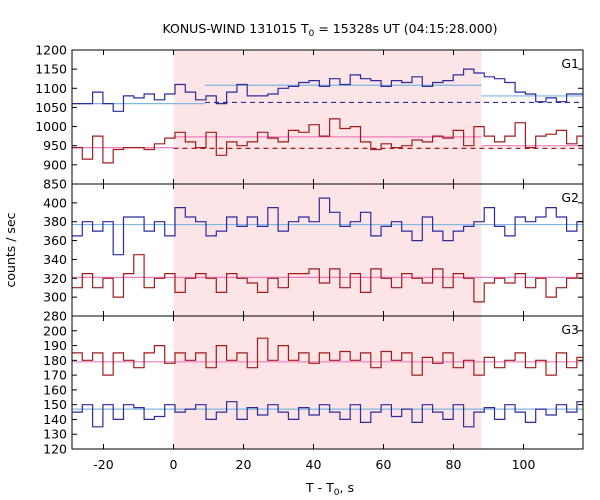 This screenshot has height=500, width=600. I want to click on panel-label-g3: G3, so click(570, 329).